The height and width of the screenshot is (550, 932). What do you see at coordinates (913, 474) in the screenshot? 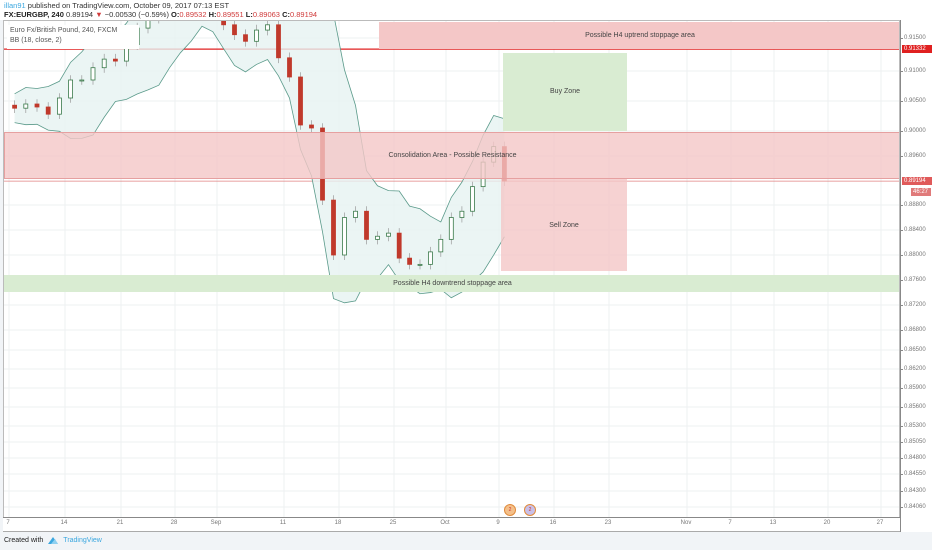
I see `price-tick-label: 0.84550` at bounding box center [913, 474].